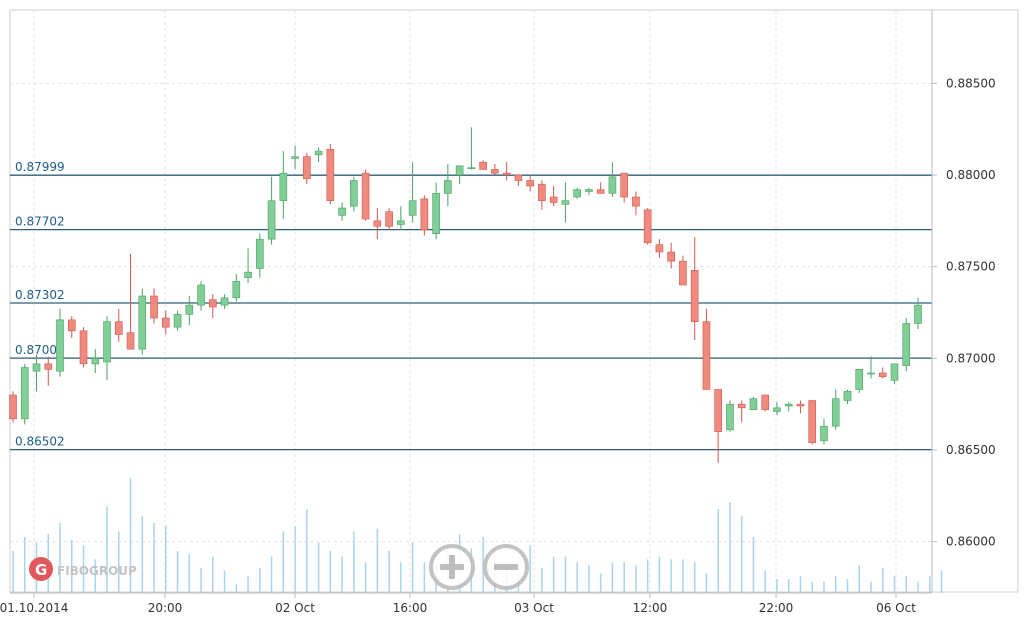  What do you see at coordinates (40, 222) in the screenshot?
I see `level-label: 0.87702` at bounding box center [40, 222].